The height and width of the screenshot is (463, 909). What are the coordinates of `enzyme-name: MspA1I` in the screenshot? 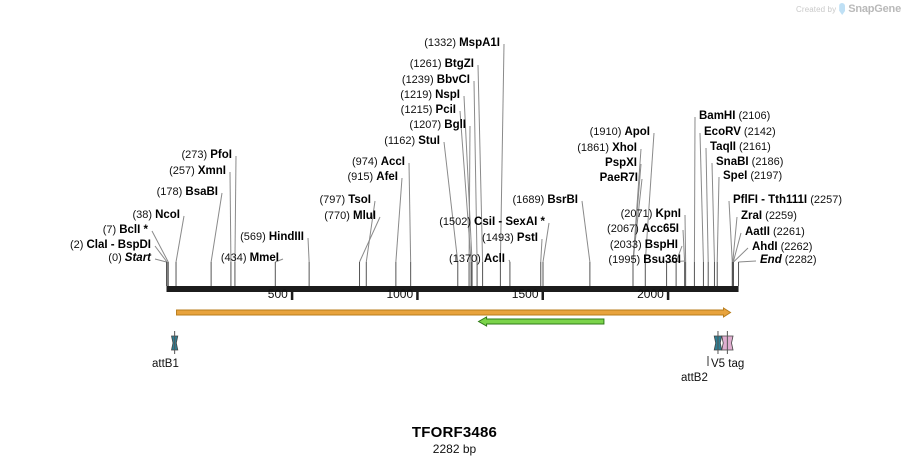 It's located at (479, 43).